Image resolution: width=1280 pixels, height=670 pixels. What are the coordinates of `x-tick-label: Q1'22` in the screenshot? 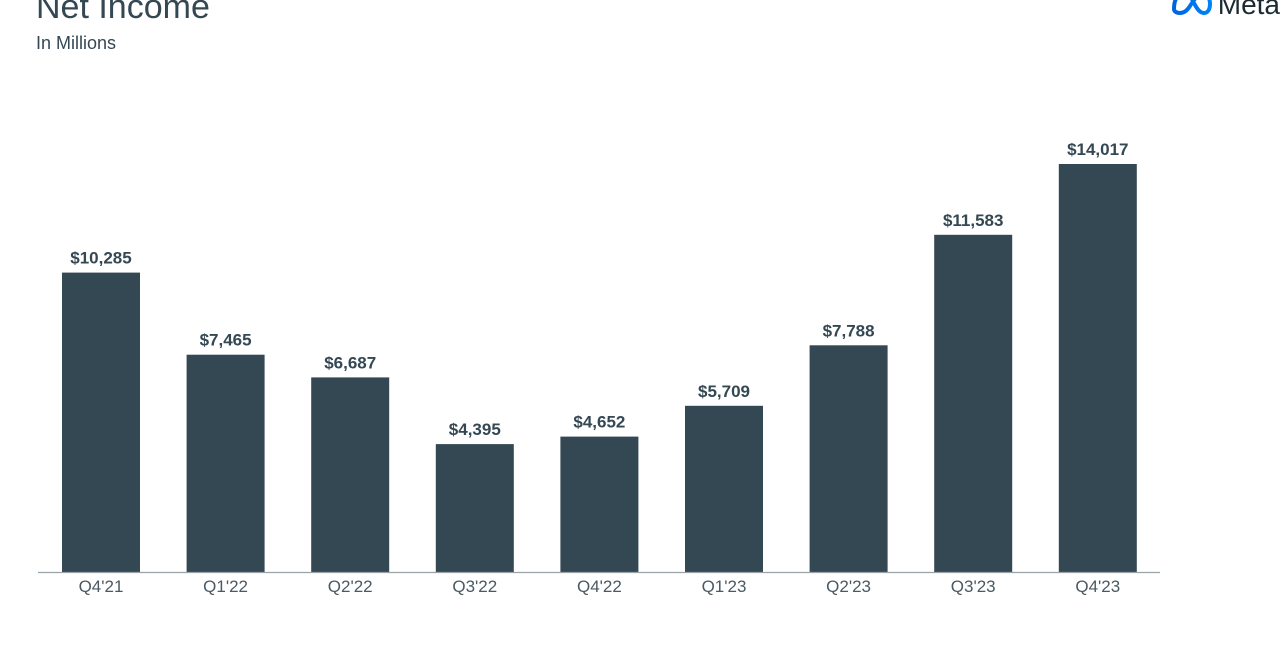 It's located at (225, 586).